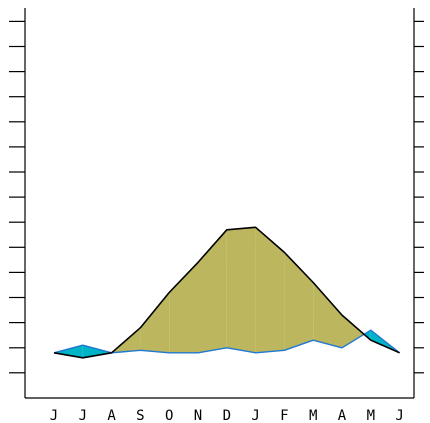 The image size is (430, 423). I want to click on x-tick-label: O, so click(169, 415).